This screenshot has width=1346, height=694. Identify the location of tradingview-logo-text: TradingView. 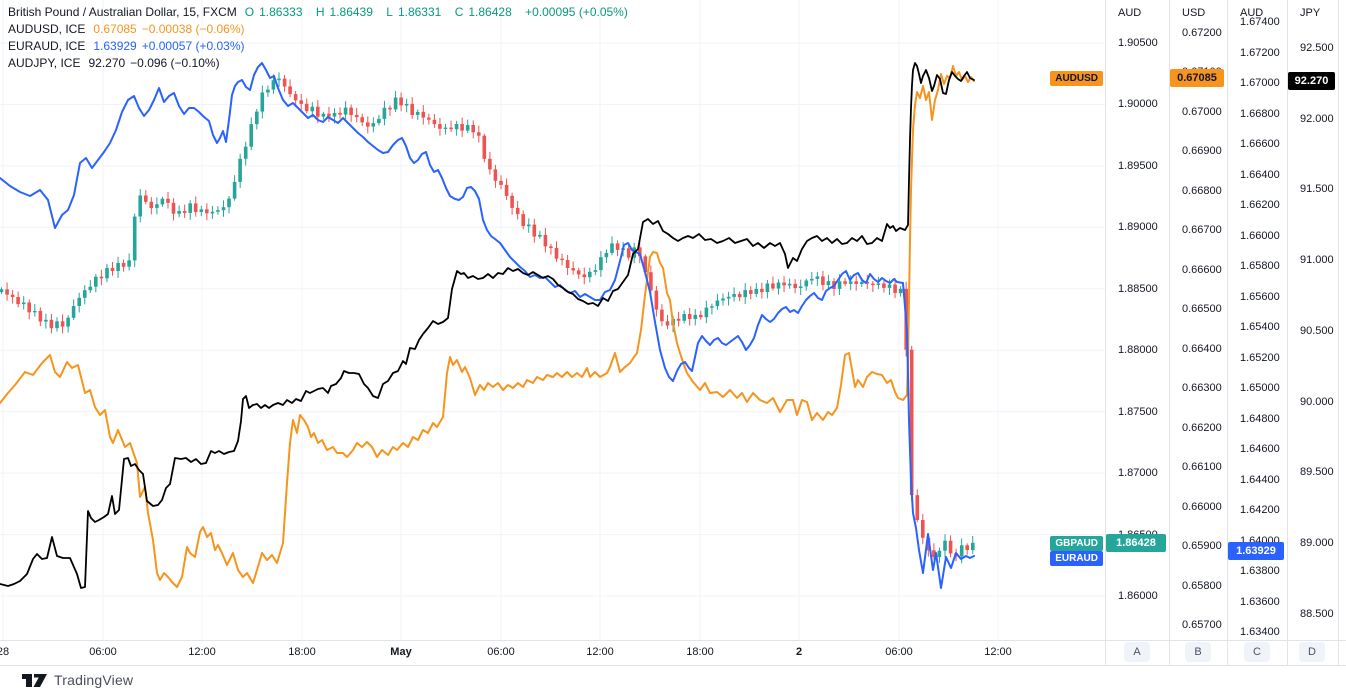
(94, 680).